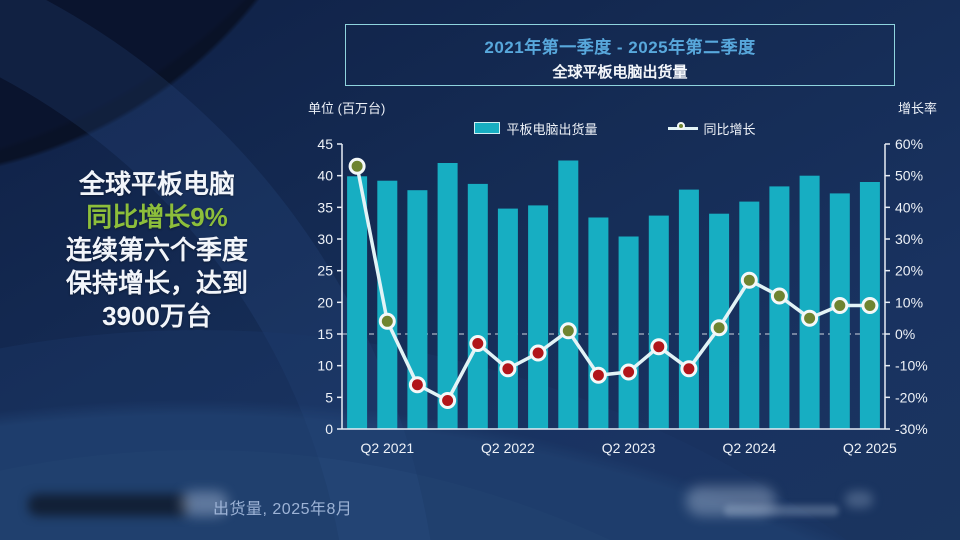  What do you see at coordinates (598, 375) in the screenshot?
I see `growth-marker-Q1-2023` at bounding box center [598, 375].